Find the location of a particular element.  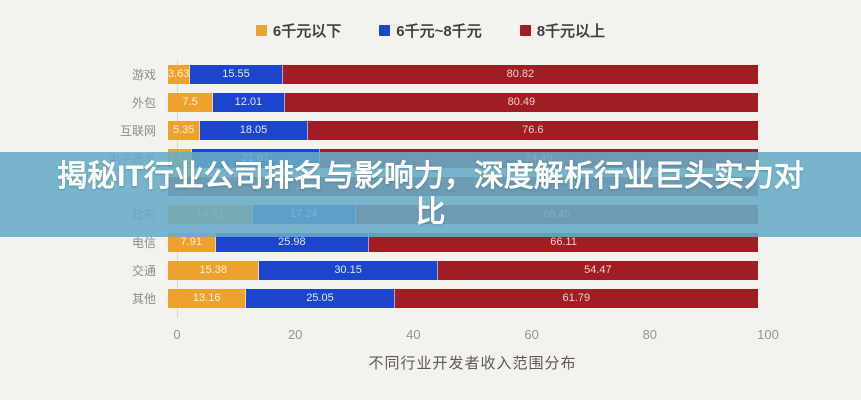

bar-segment-low: 7.91 is located at coordinates (192, 242).